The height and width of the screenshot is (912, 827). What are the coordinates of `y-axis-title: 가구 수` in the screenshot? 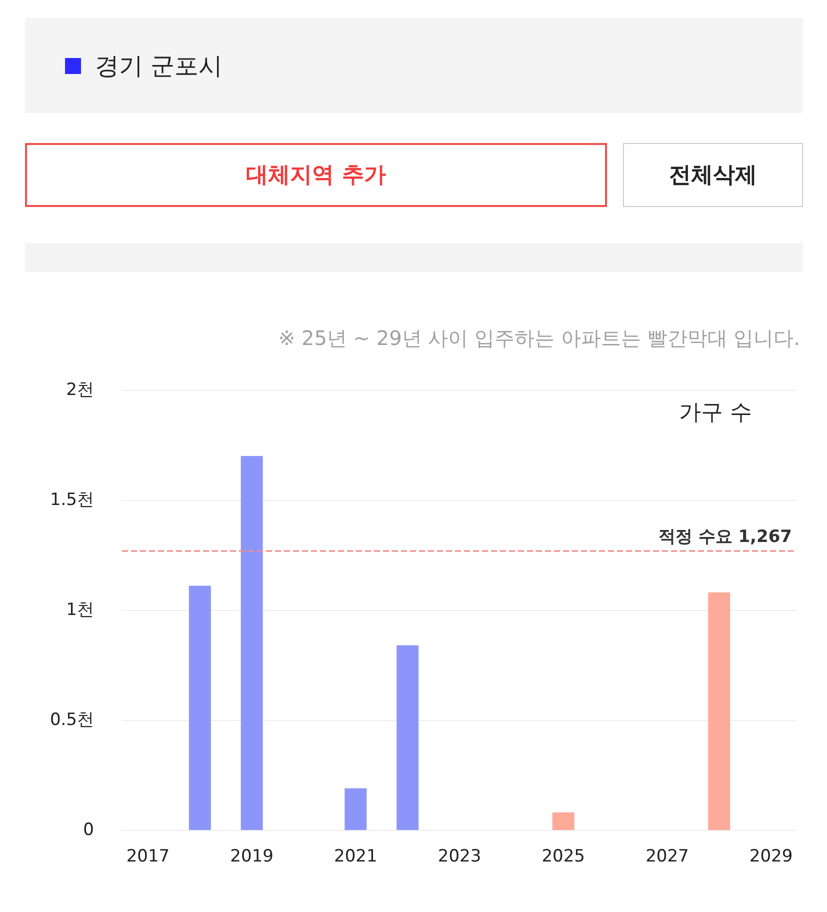 It's located at (715, 413).